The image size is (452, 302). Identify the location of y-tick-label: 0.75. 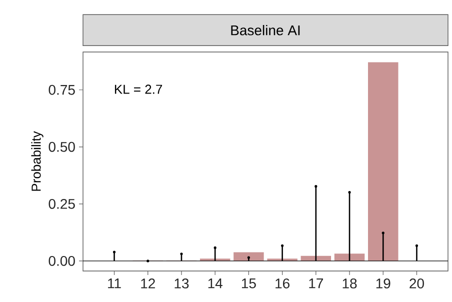
(61, 89).